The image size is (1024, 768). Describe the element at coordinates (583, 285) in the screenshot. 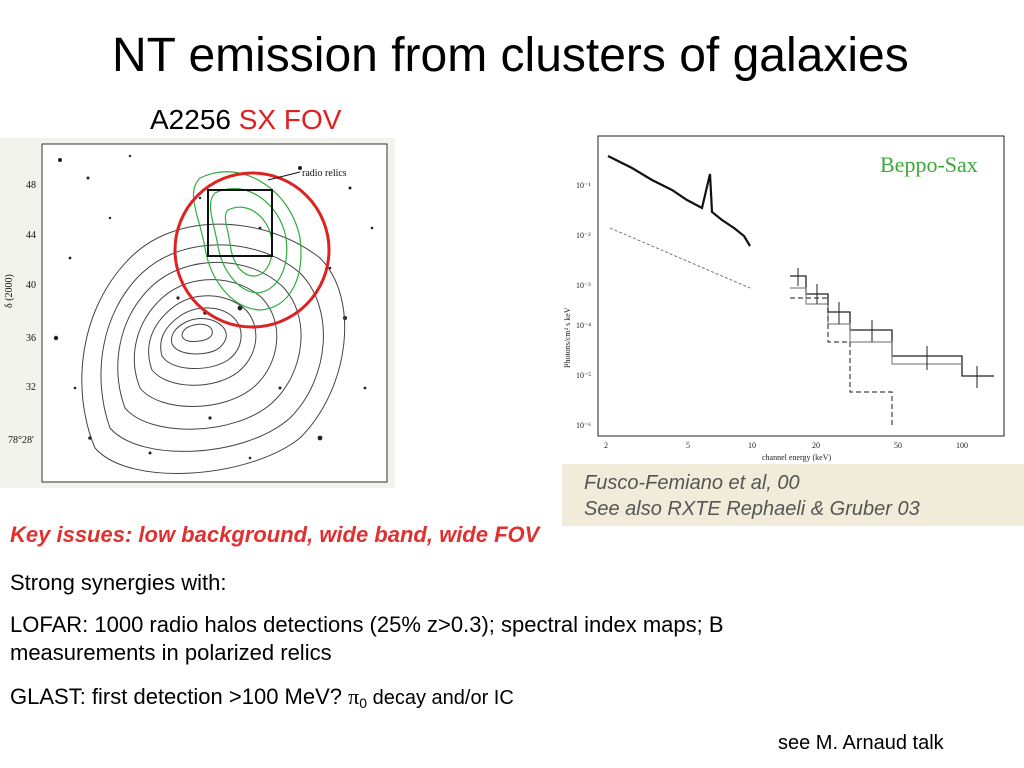

I see `y-tick-3: 10⁻³` at that location.